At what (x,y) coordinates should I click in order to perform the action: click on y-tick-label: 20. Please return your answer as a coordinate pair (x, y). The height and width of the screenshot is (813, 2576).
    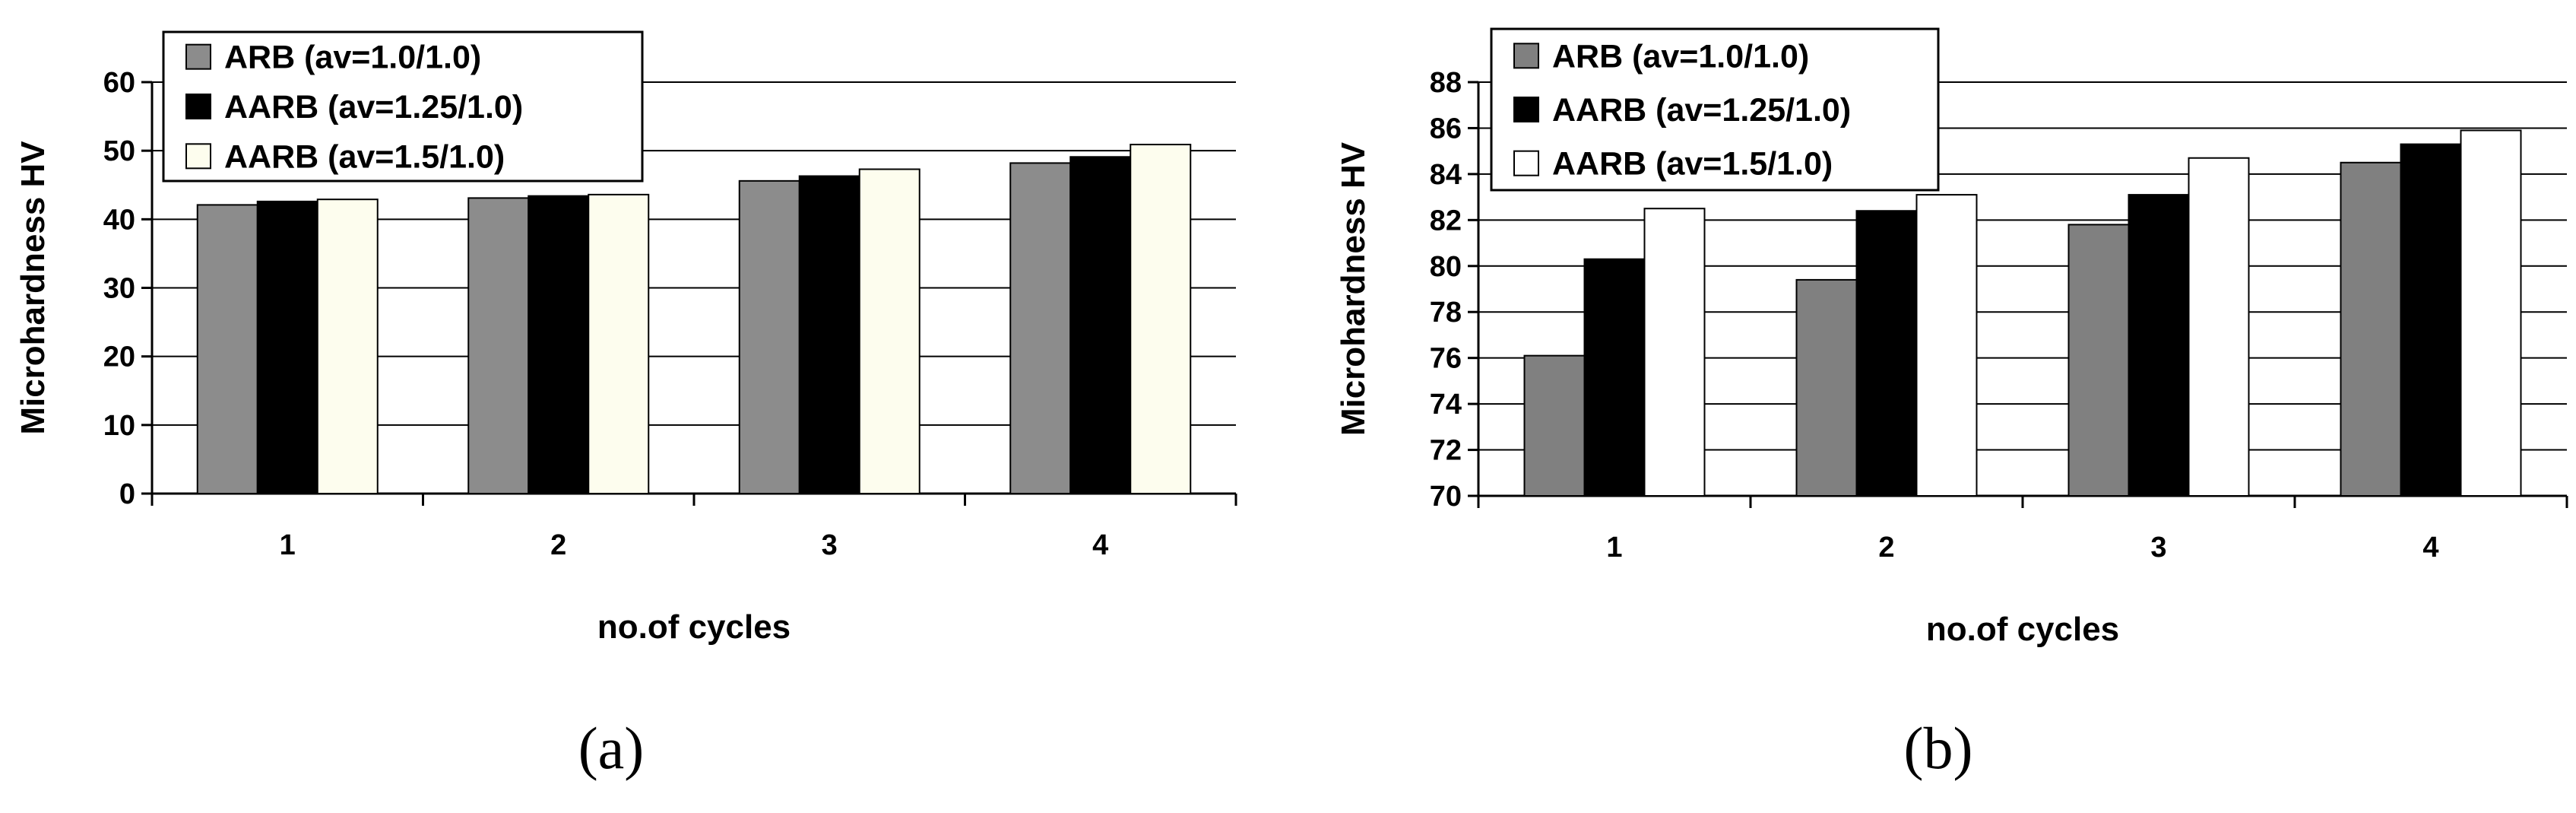
    Looking at the image, I should click on (119, 357).